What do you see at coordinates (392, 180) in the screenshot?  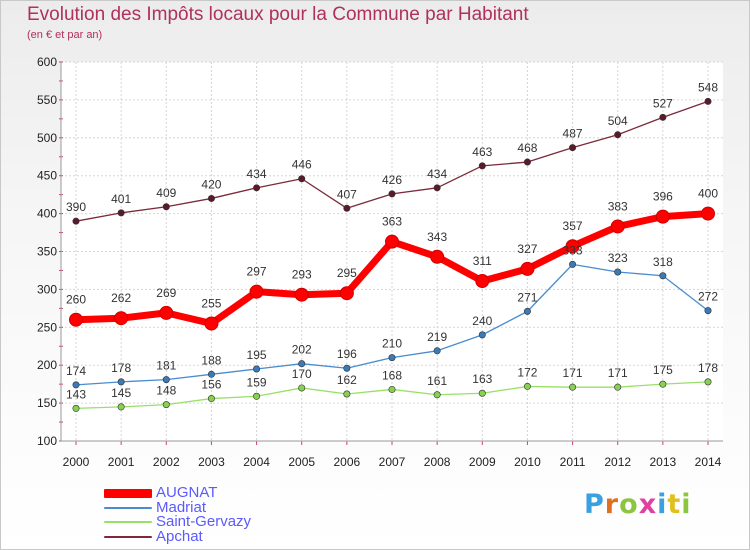 I see `data-label-apchat: 426` at bounding box center [392, 180].